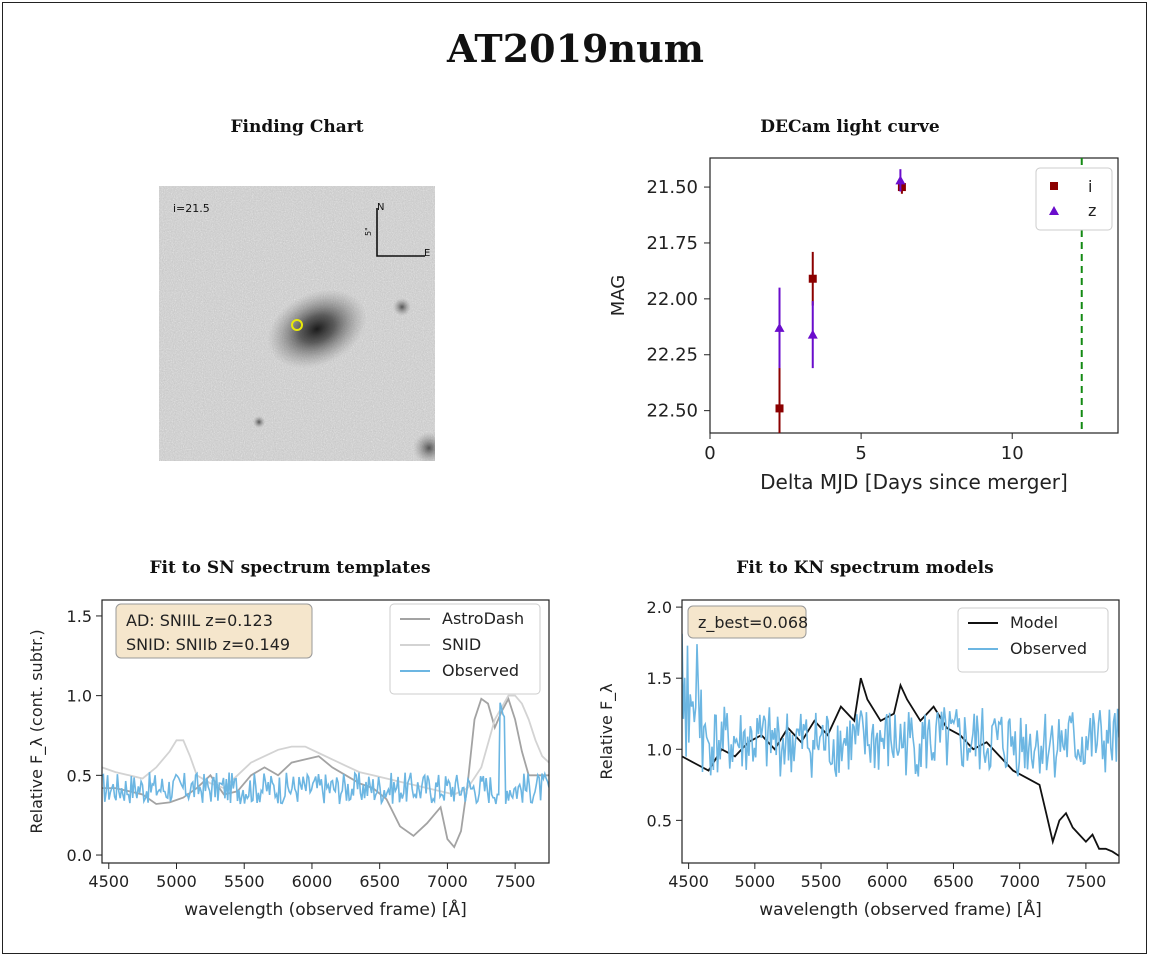 This screenshot has width=1151, height=958. I want to click on host-galaxy, so click(317, 329).